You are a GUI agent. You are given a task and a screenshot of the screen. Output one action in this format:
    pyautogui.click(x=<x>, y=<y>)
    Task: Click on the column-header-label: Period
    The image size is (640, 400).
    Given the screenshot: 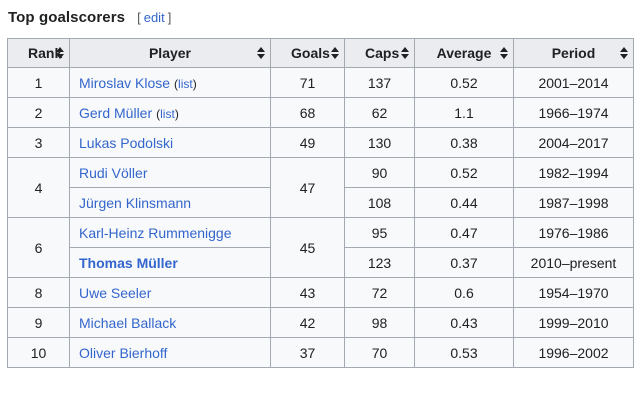 What is the action you would take?
    pyautogui.click(x=573, y=53)
    